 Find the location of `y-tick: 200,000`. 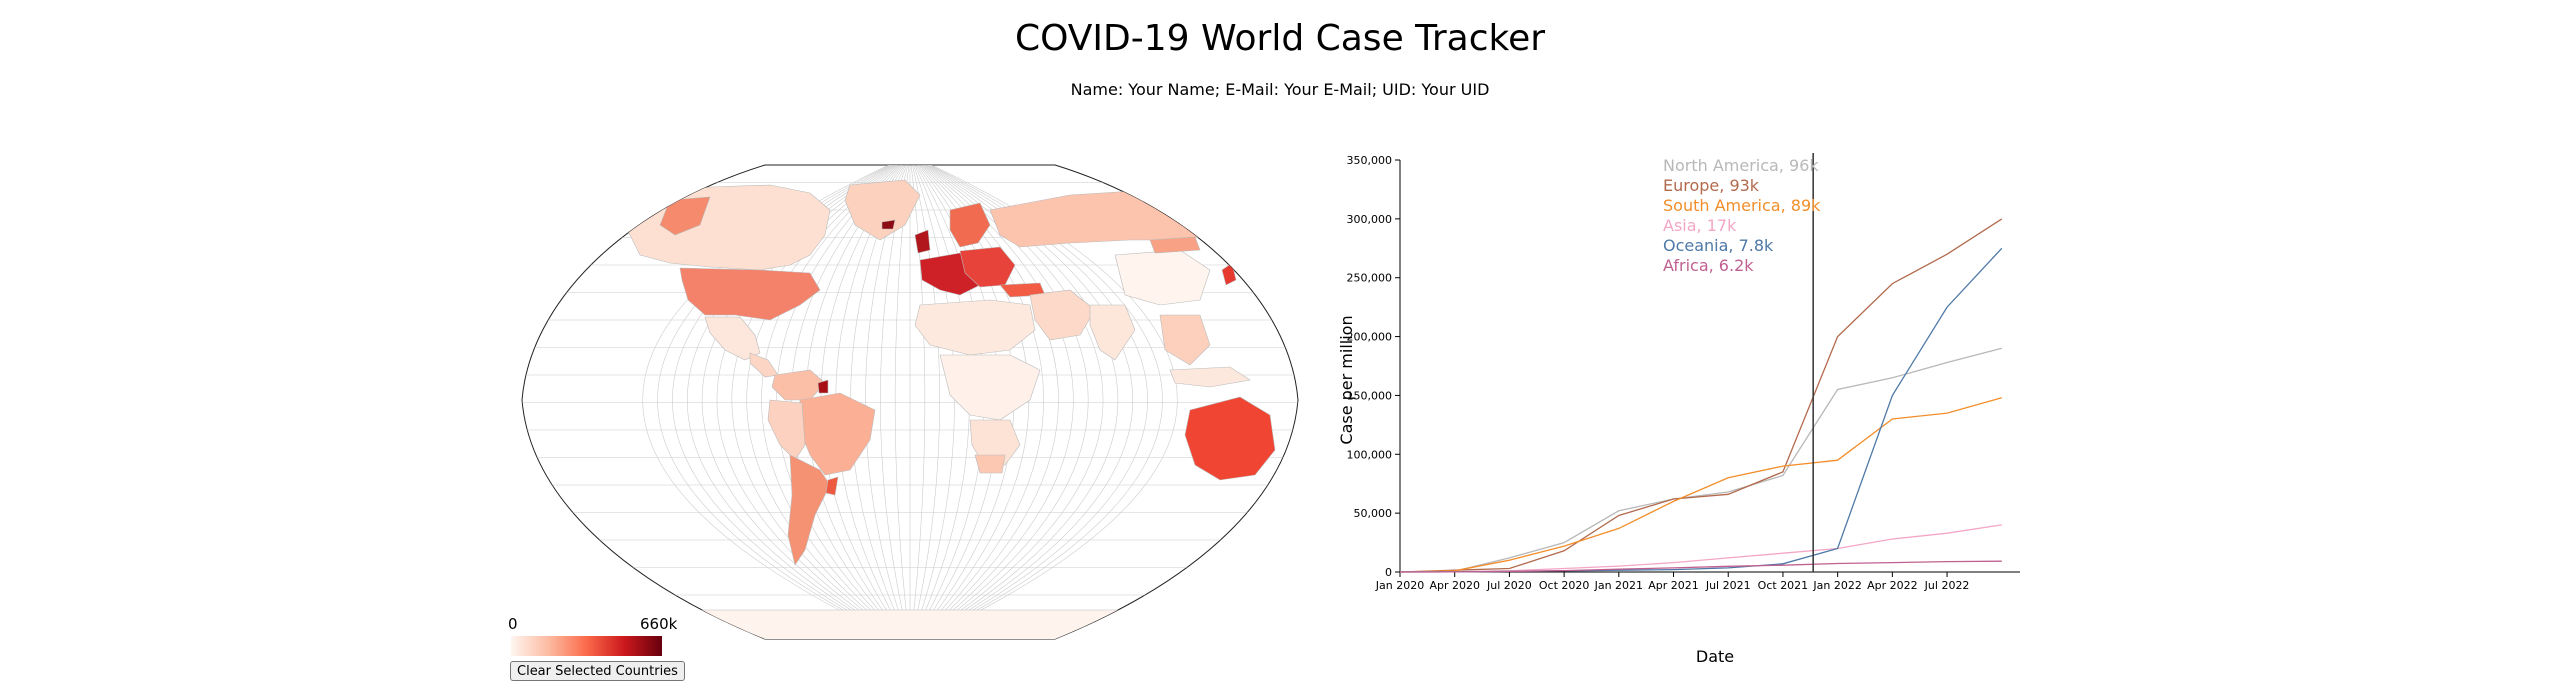

y-tick: 200,000 is located at coordinates (1373, 337).